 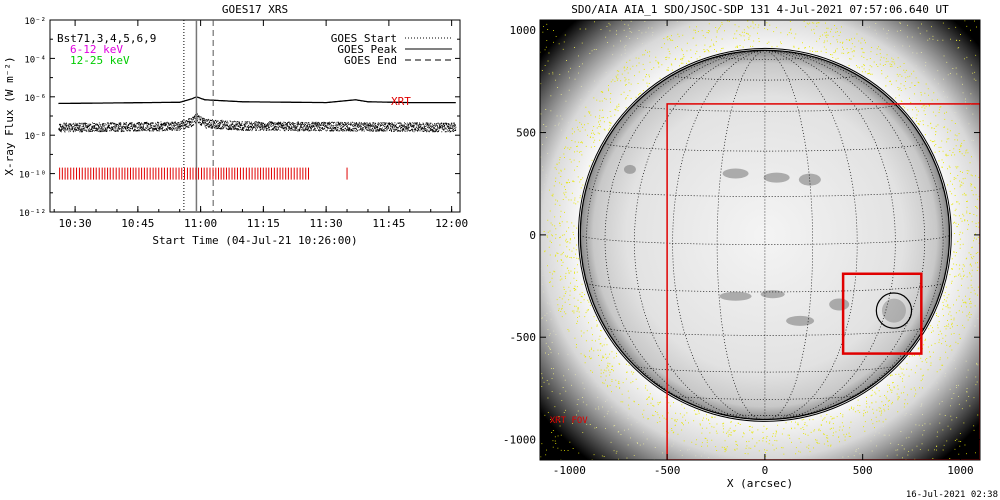 I want to click on goes-legend: GOES Start GOES Peak GOES End, so click(x=391, y=49).